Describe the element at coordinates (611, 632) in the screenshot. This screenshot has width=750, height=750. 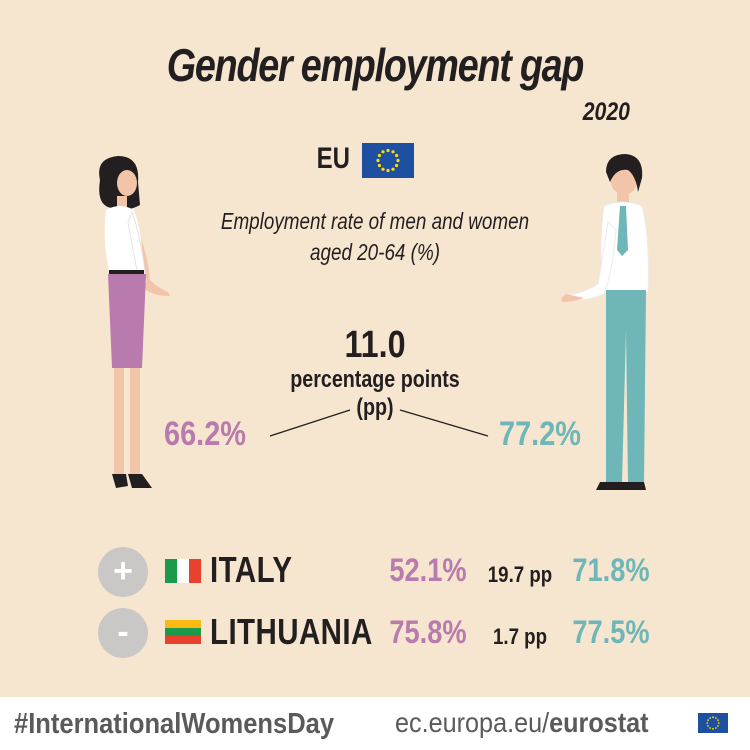
I see `lithuania-men-rate: 77.5%` at that location.